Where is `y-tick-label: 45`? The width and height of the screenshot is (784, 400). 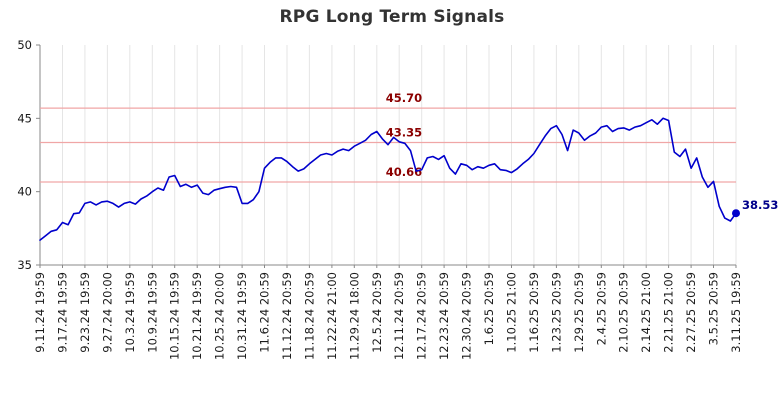
y-tick-label: 45 is located at coordinates (24, 118).